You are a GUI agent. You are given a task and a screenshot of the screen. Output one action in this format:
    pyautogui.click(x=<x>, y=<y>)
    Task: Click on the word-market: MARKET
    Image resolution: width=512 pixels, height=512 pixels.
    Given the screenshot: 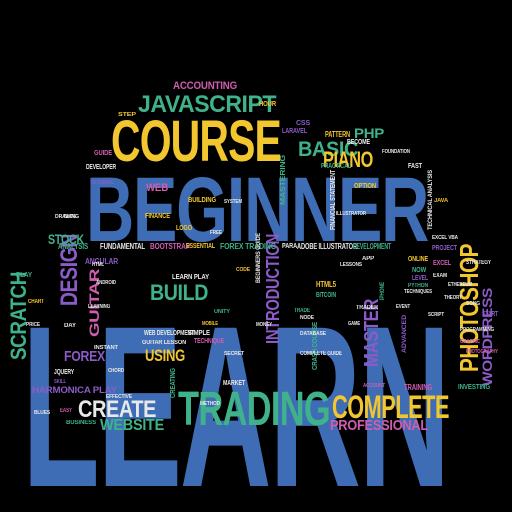 What is the action you would take?
    pyautogui.click(x=234, y=383)
    